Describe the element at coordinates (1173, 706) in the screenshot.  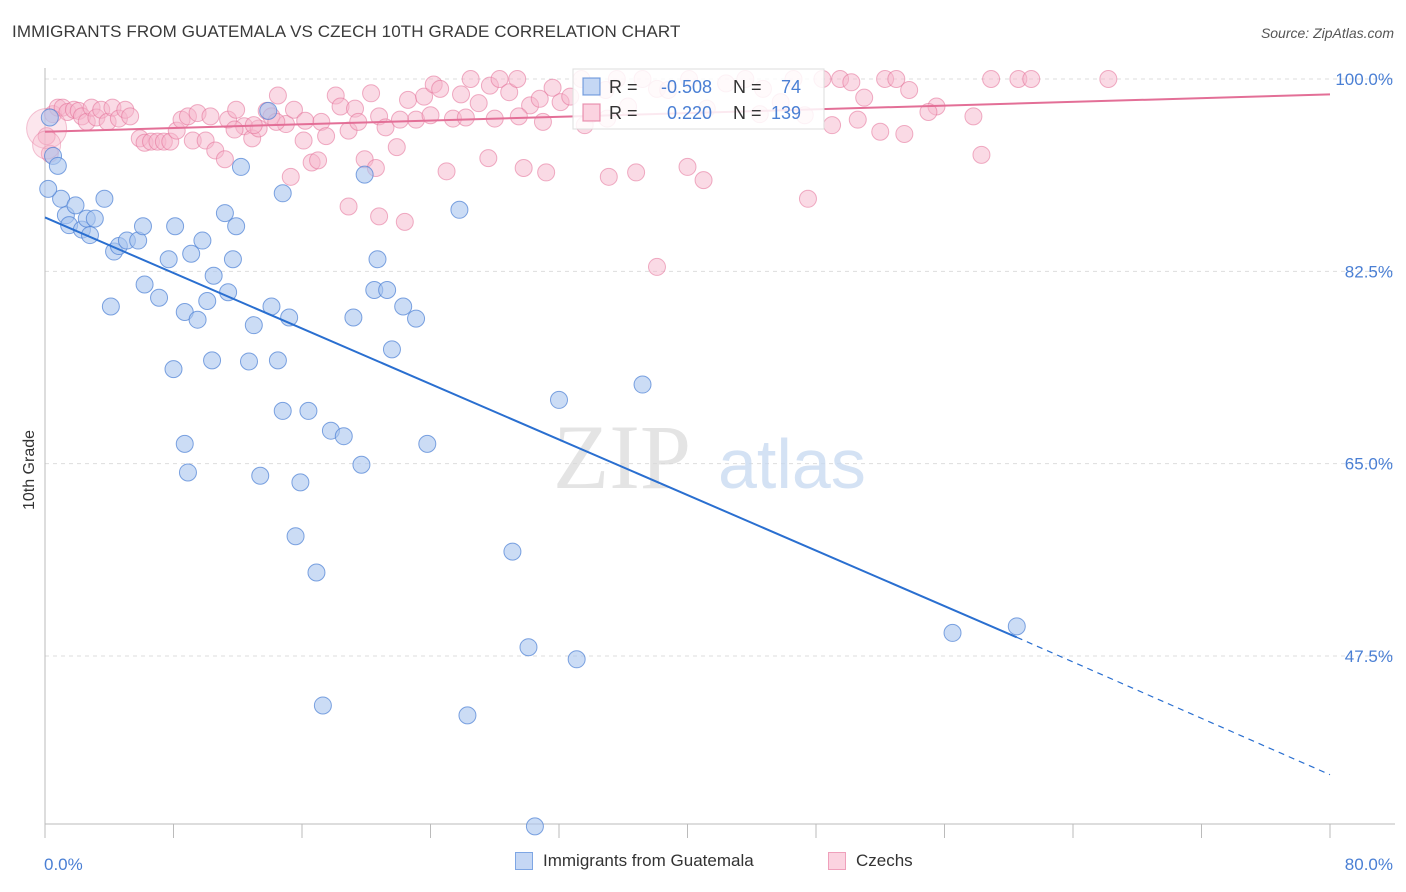
I see `guatemala-trend-extension` at that location.